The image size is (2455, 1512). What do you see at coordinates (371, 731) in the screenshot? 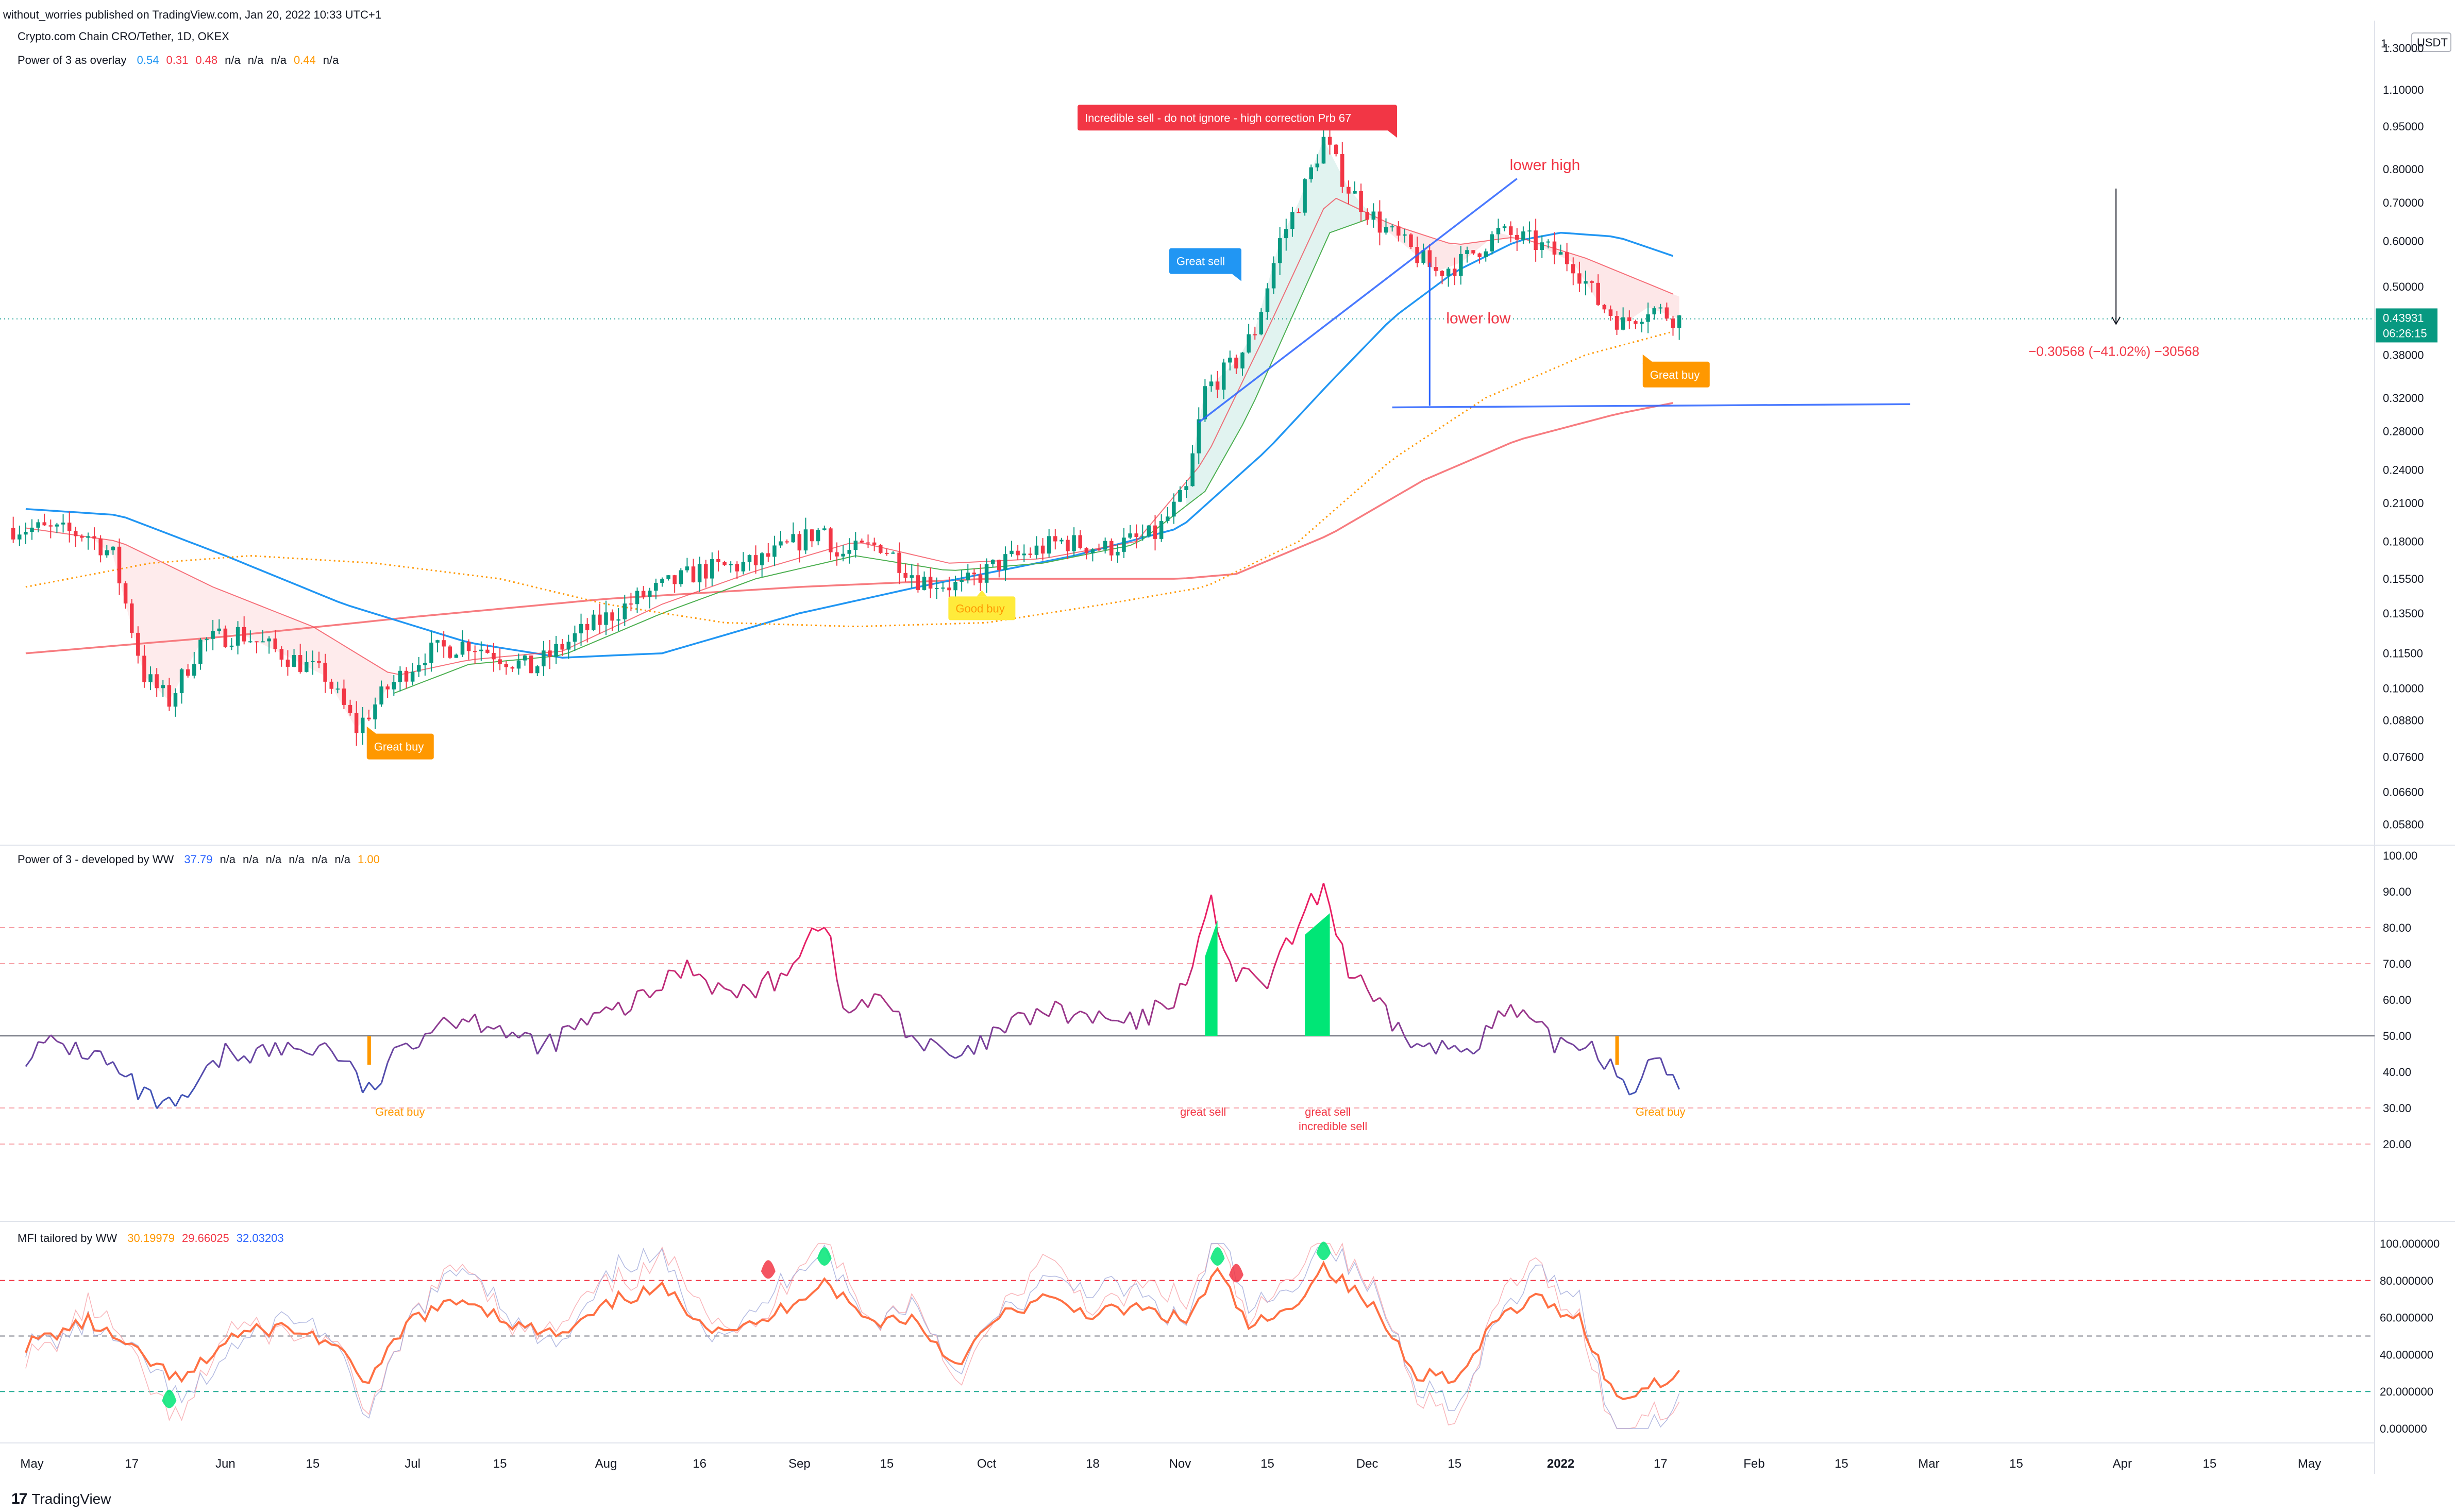
I see `great-buy-label-1-tip` at bounding box center [371, 731].